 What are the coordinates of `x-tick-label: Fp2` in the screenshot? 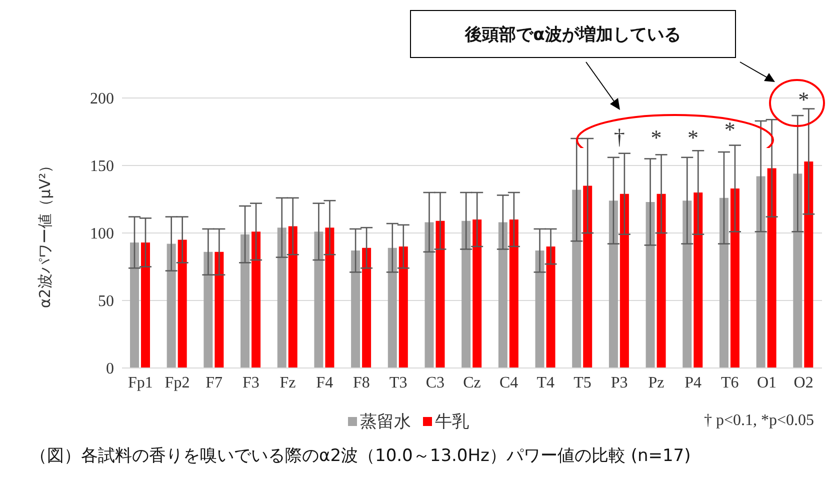 It's located at (177, 383).